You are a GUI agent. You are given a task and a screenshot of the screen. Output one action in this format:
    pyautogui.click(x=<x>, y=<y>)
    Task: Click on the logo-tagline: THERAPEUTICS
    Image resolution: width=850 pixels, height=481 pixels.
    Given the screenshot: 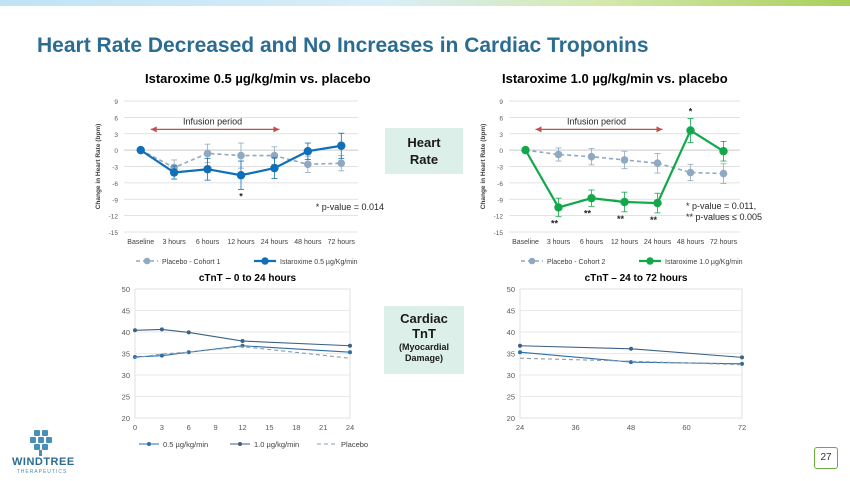 What is the action you would take?
    pyautogui.click(x=42, y=472)
    